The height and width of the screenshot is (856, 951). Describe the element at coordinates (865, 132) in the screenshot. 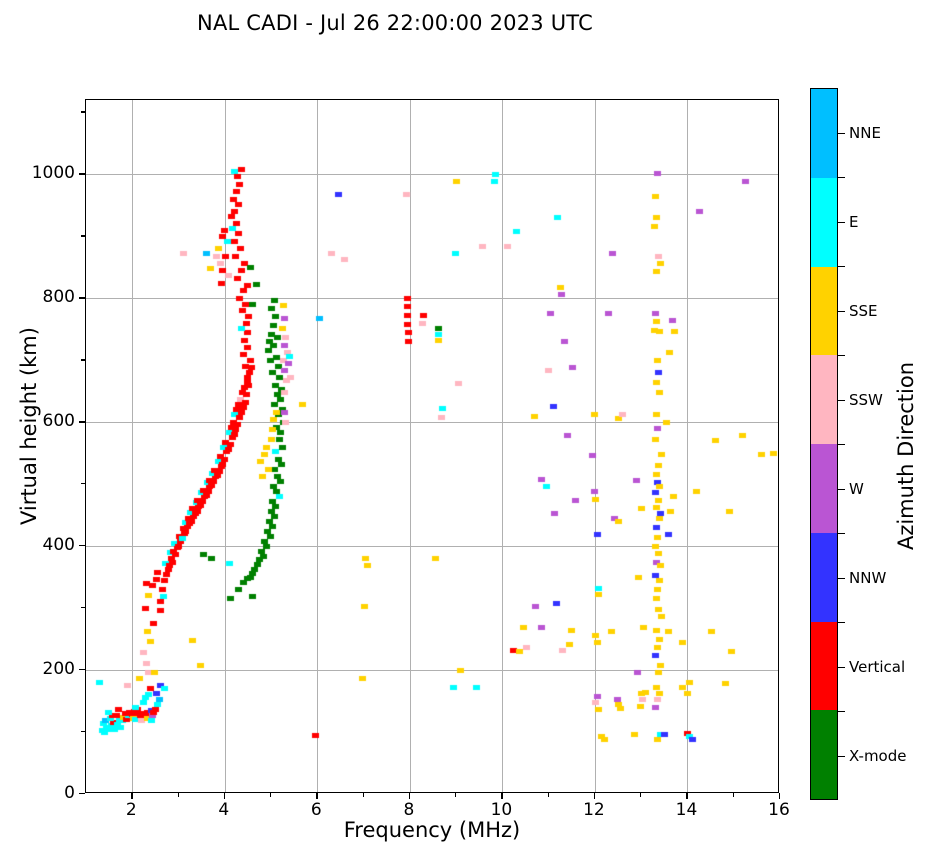

I see `colorbar-label-nne: NNE` at that location.